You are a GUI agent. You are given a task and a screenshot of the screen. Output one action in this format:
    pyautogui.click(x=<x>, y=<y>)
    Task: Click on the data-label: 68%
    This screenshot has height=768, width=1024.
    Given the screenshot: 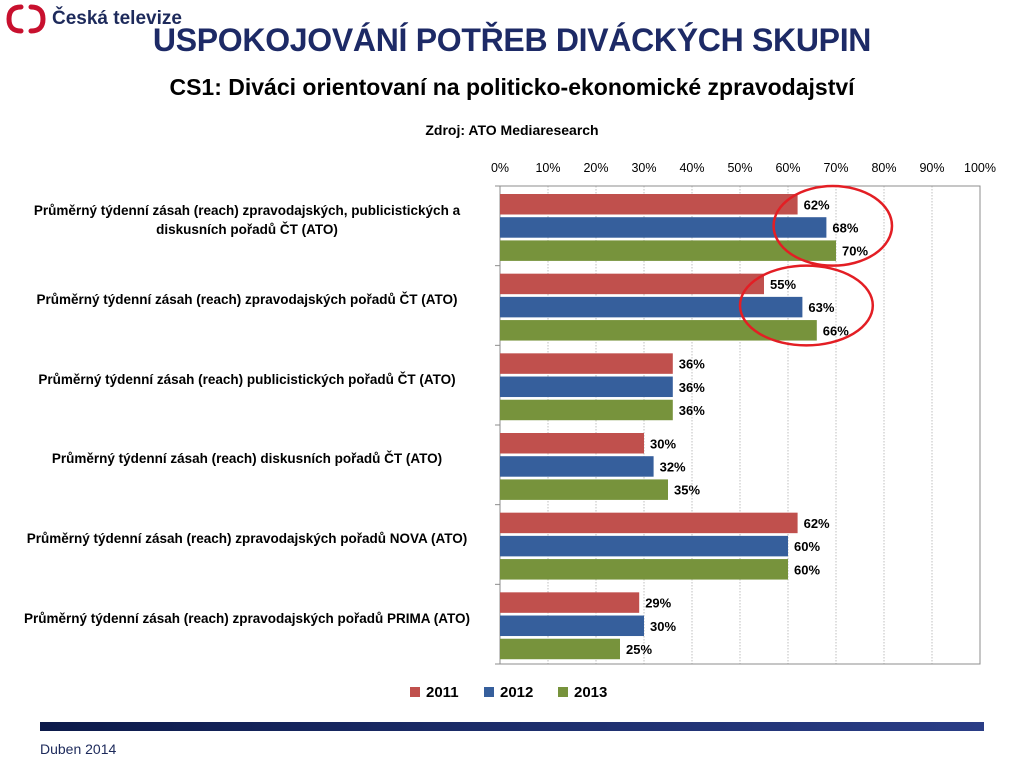 What is the action you would take?
    pyautogui.click(x=845, y=227)
    